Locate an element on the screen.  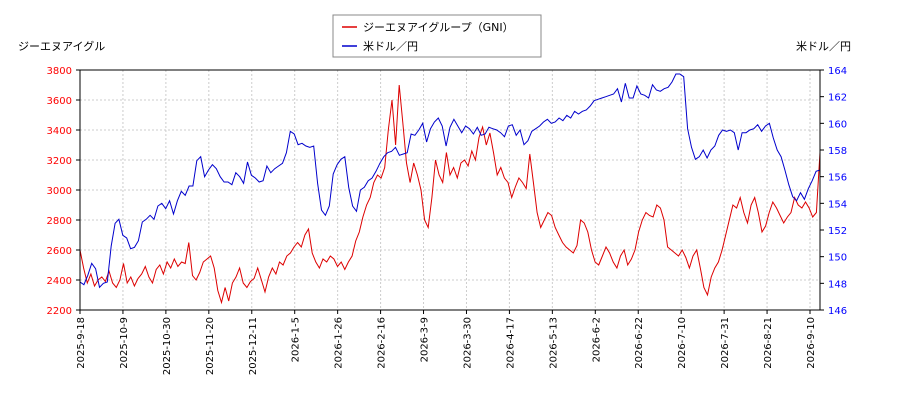
left-tick-label: 3400 is located at coordinates (59, 131).